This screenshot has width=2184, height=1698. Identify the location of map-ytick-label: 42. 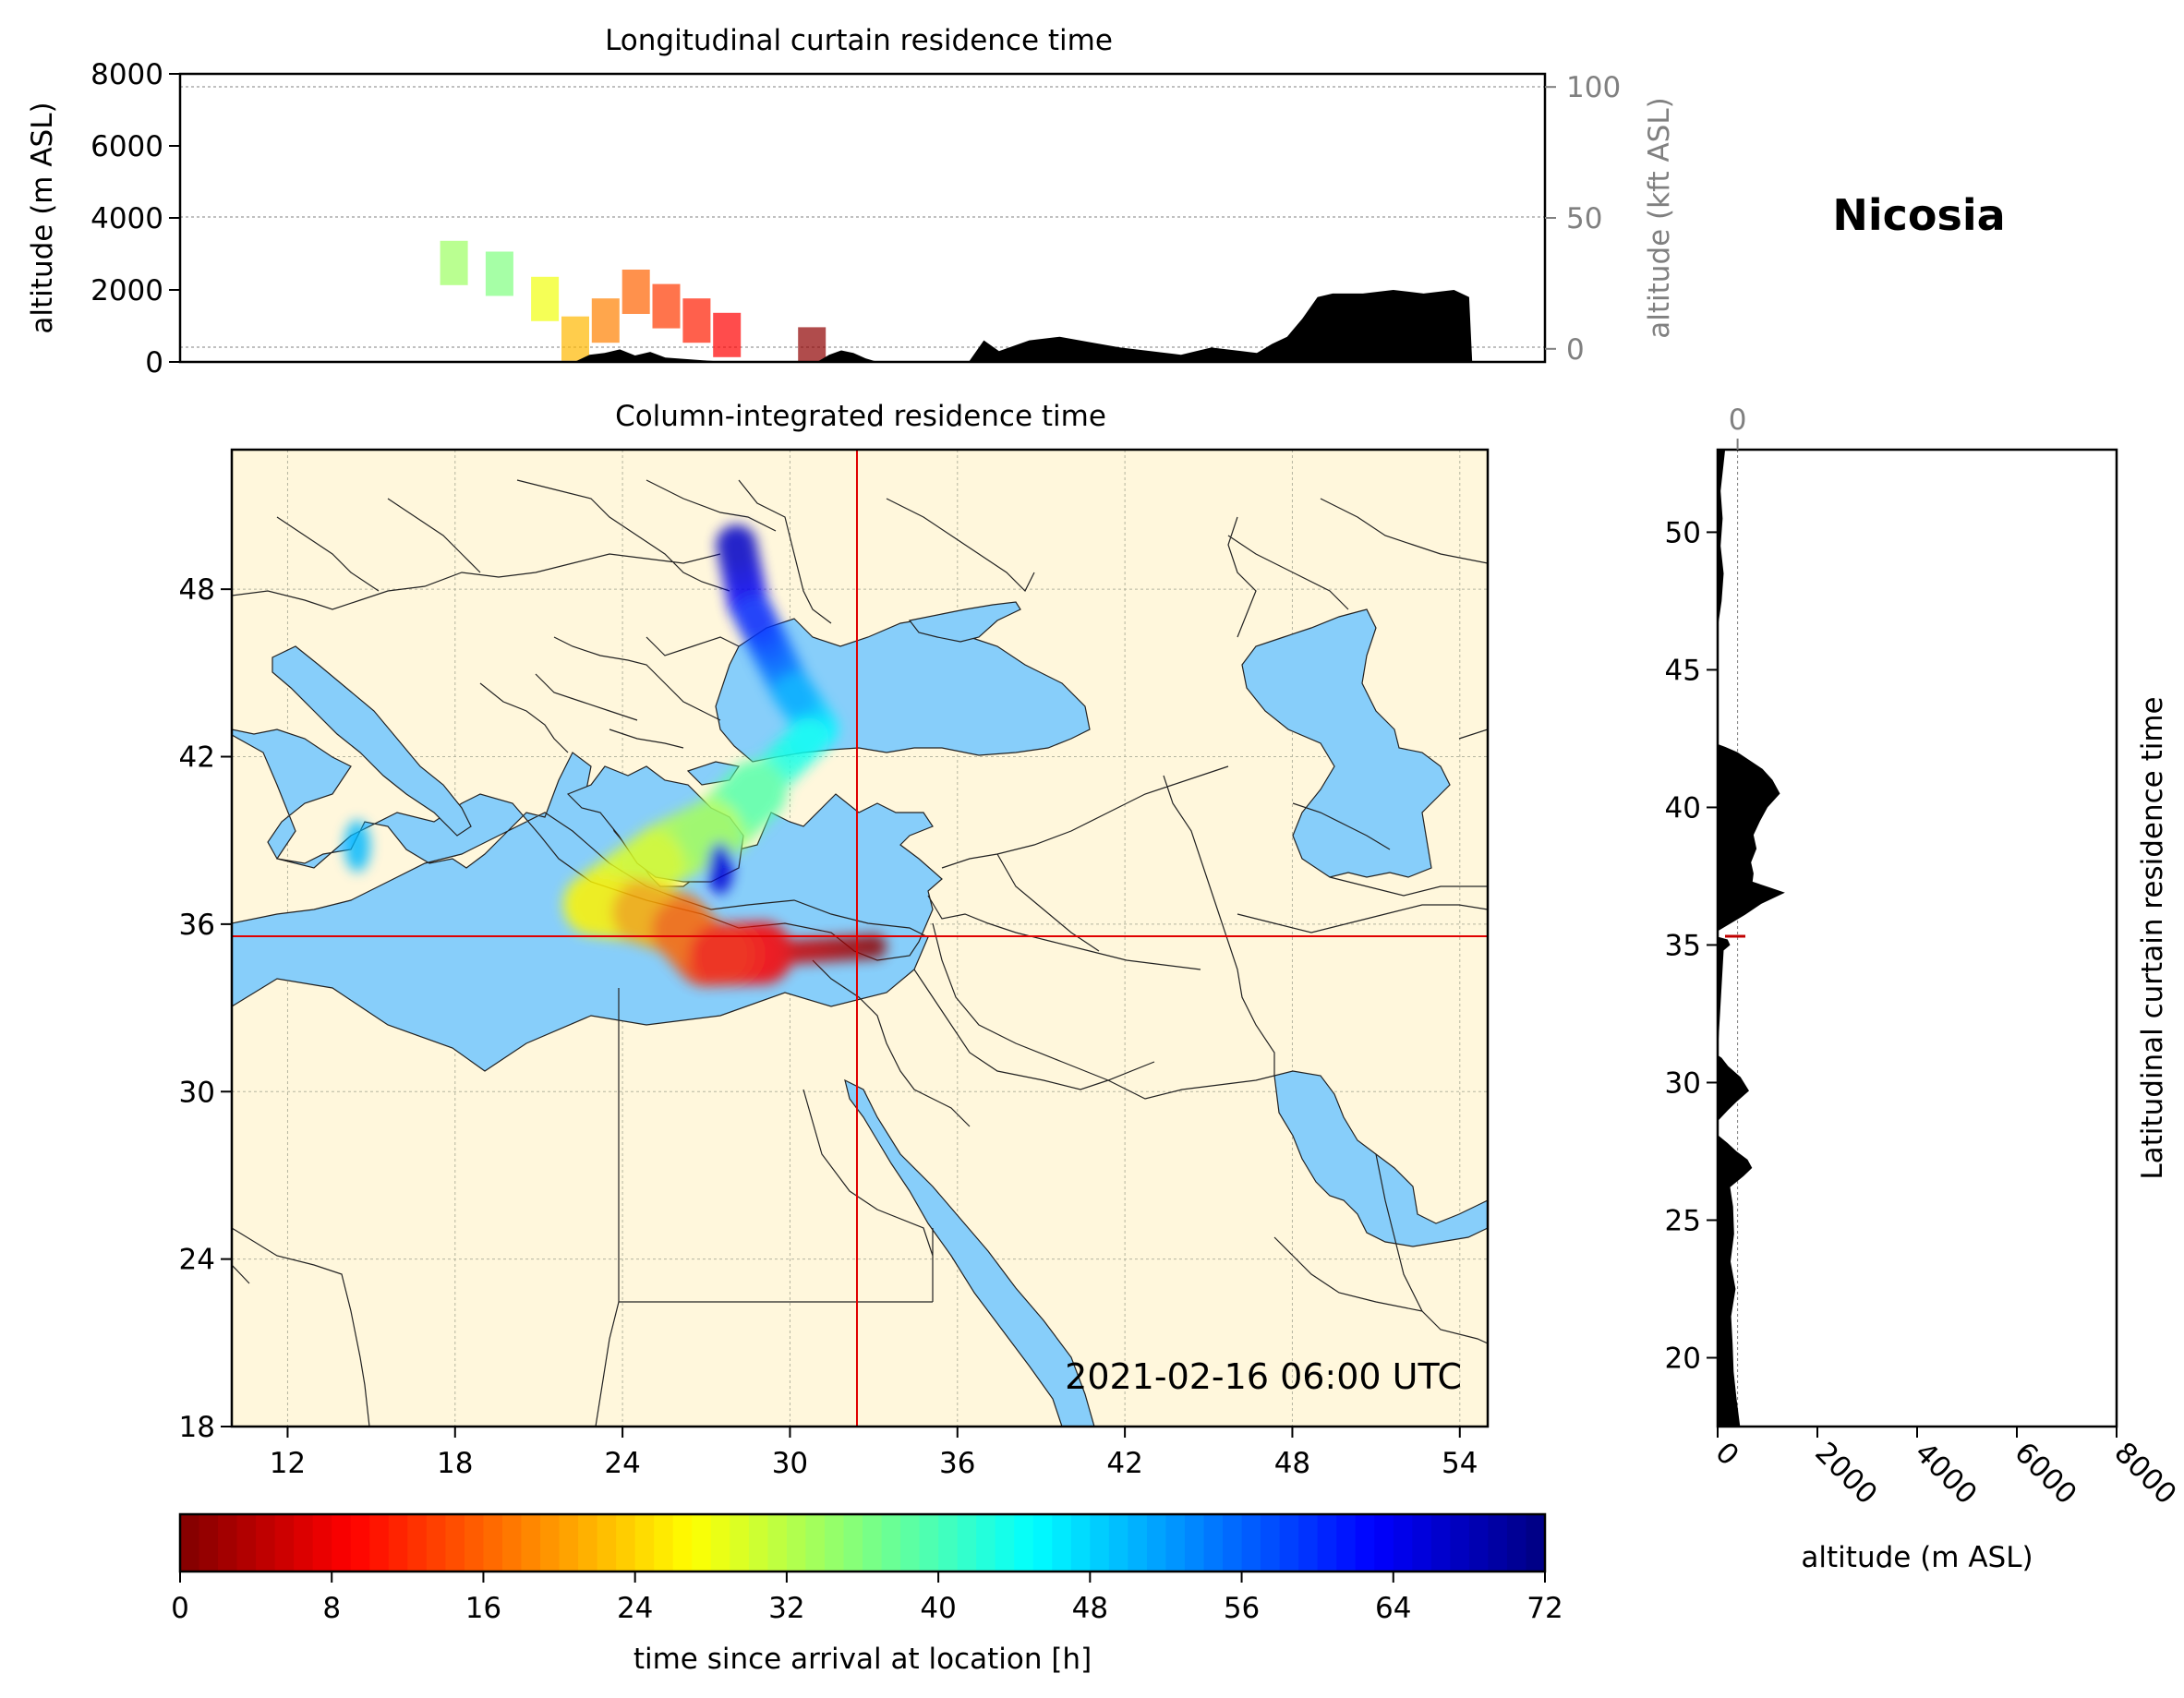
(197, 758).